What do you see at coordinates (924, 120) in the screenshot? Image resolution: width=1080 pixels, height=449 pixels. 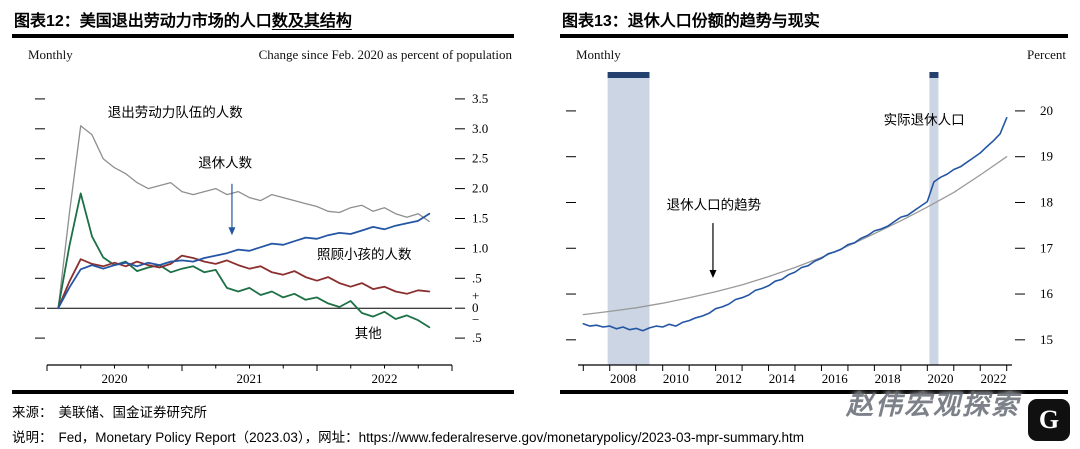 I see `chart-annotation: 实际退休人口` at bounding box center [924, 120].